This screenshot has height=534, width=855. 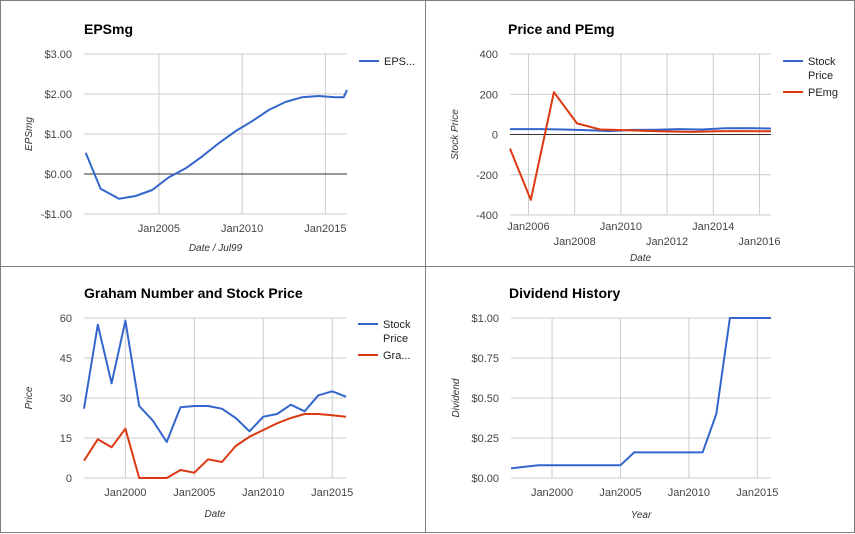 What do you see at coordinates (823, 93) in the screenshot?
I see `legend-label: PEmg` at bounding box center [823, 93].